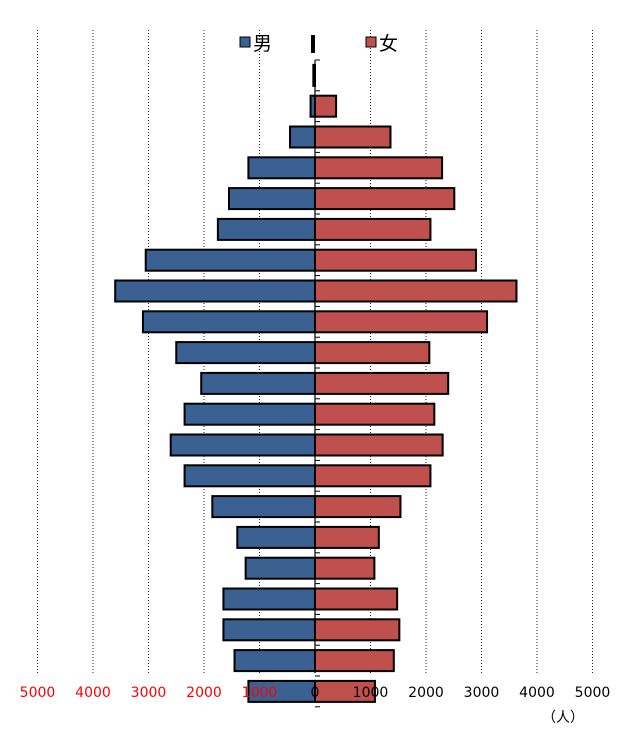  I want to click on tick-label-5: 0, so click(315, 693).